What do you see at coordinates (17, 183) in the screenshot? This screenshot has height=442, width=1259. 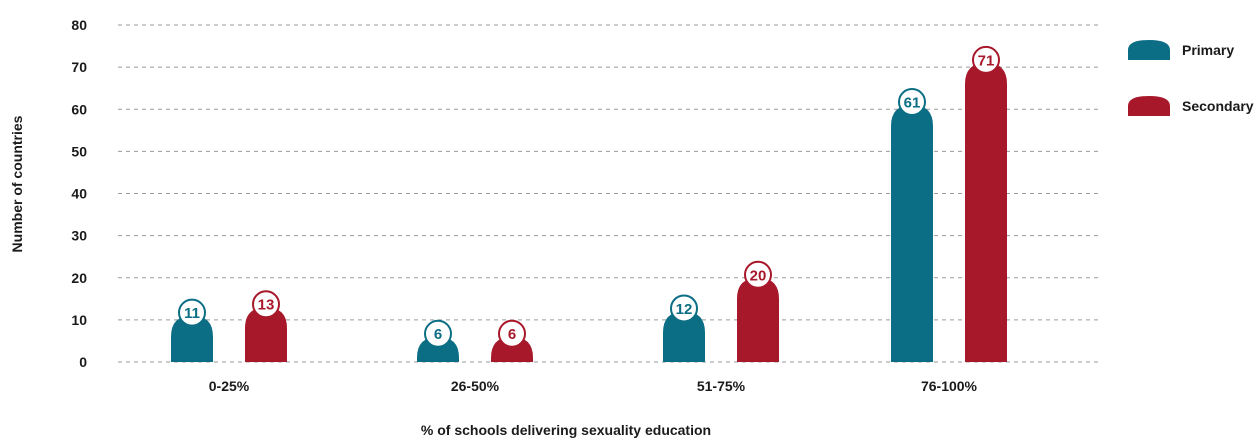 I see `y-axis-title: Number of countries` at bounding box center [17, 183].